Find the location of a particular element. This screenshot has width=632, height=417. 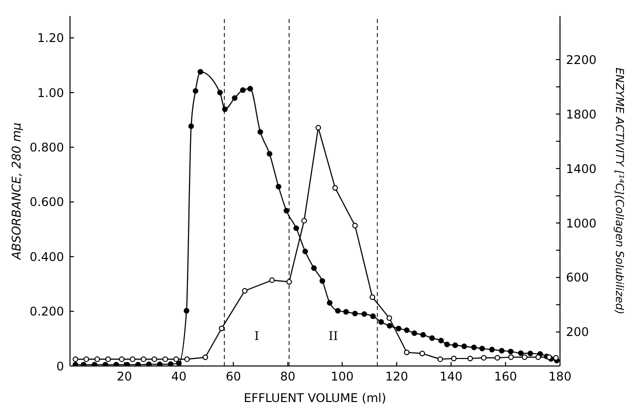

y2-tick-label: 200 is located at coordinates (577, 332).